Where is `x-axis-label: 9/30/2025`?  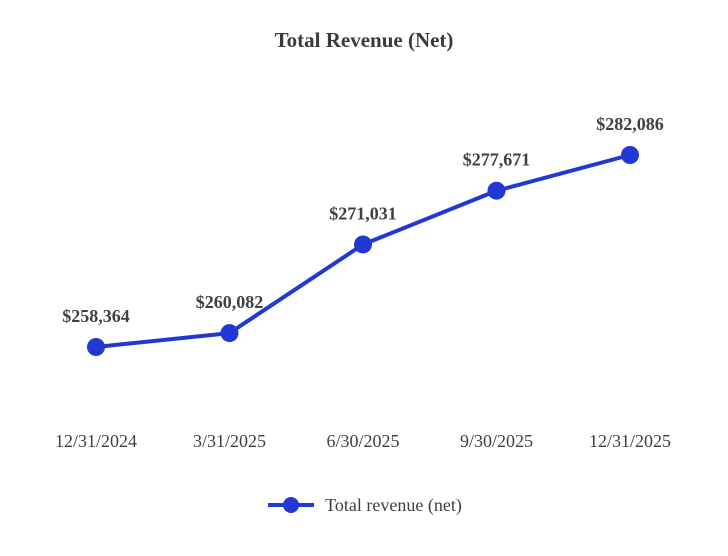 x-axis-label: 9/30/2025 is located at coordinates (496, 441).